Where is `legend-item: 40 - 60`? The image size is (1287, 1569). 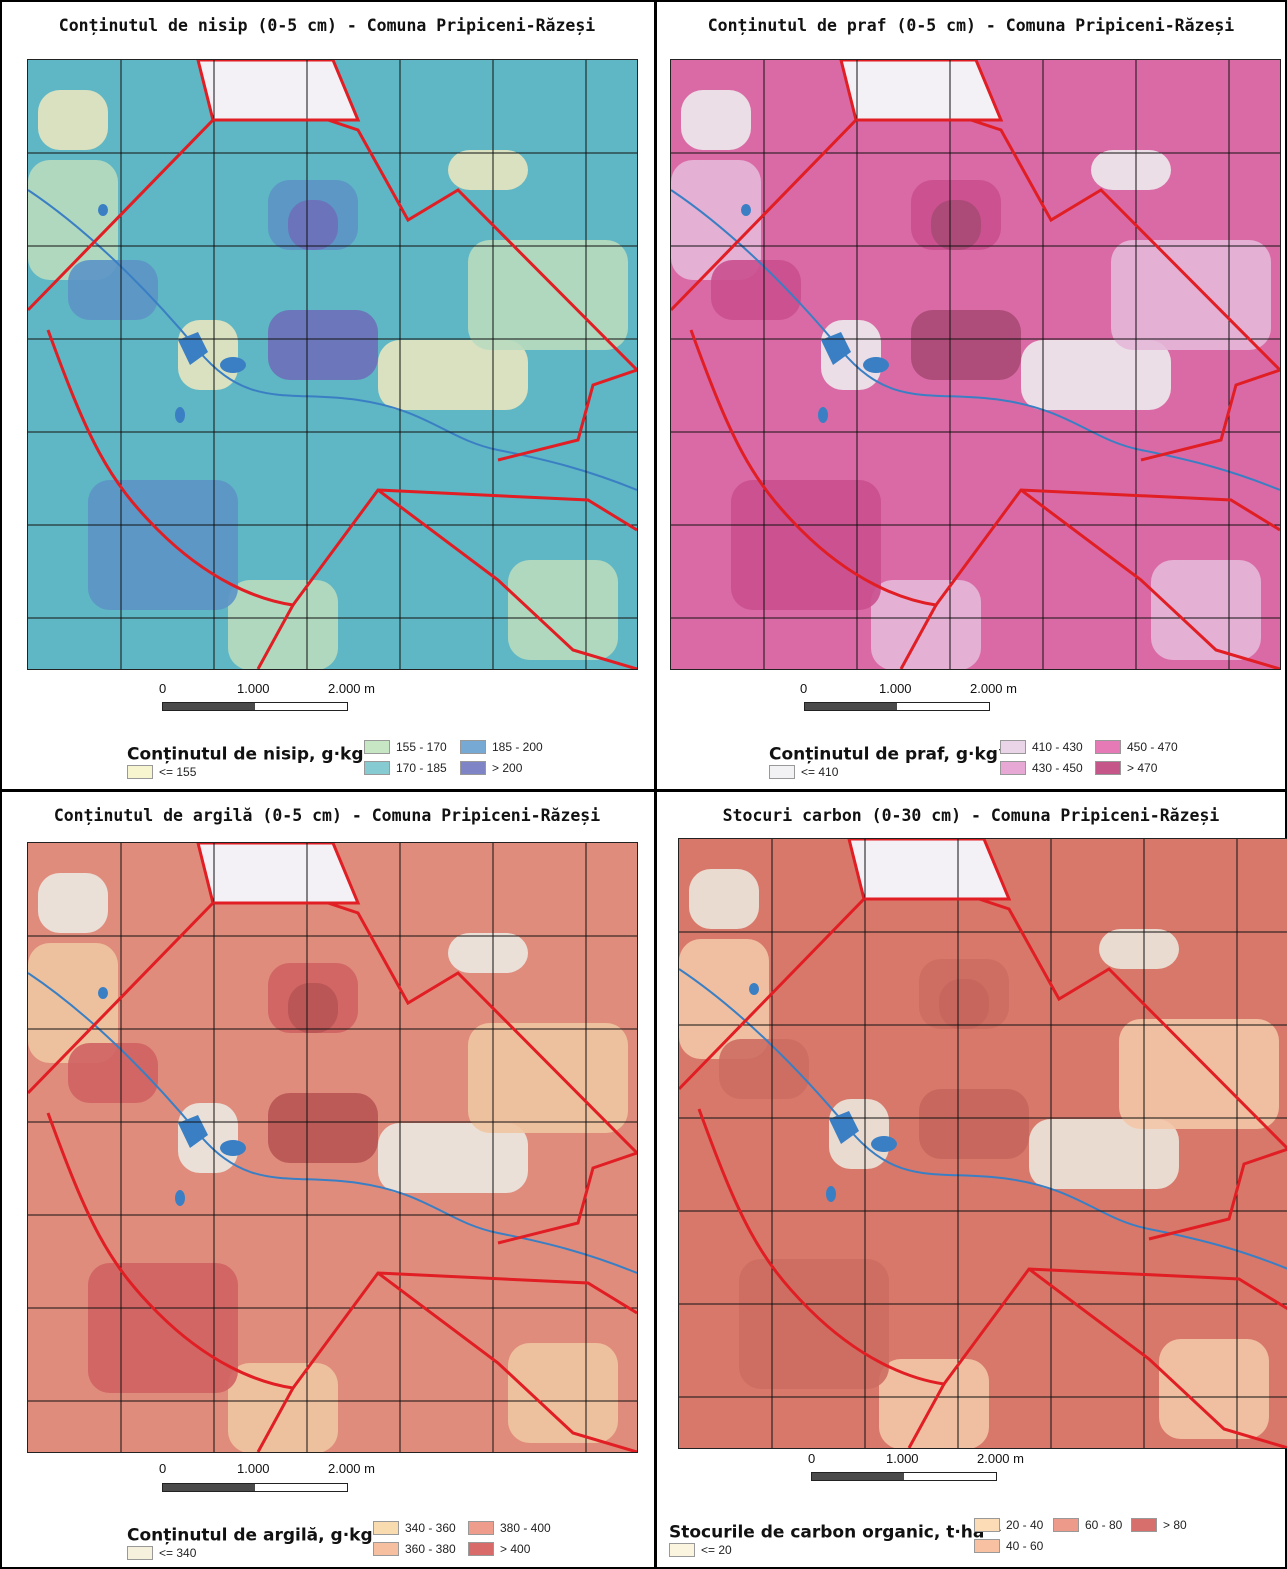
legend-item: 40 - 60 is located at coordinates (1008, 1546).